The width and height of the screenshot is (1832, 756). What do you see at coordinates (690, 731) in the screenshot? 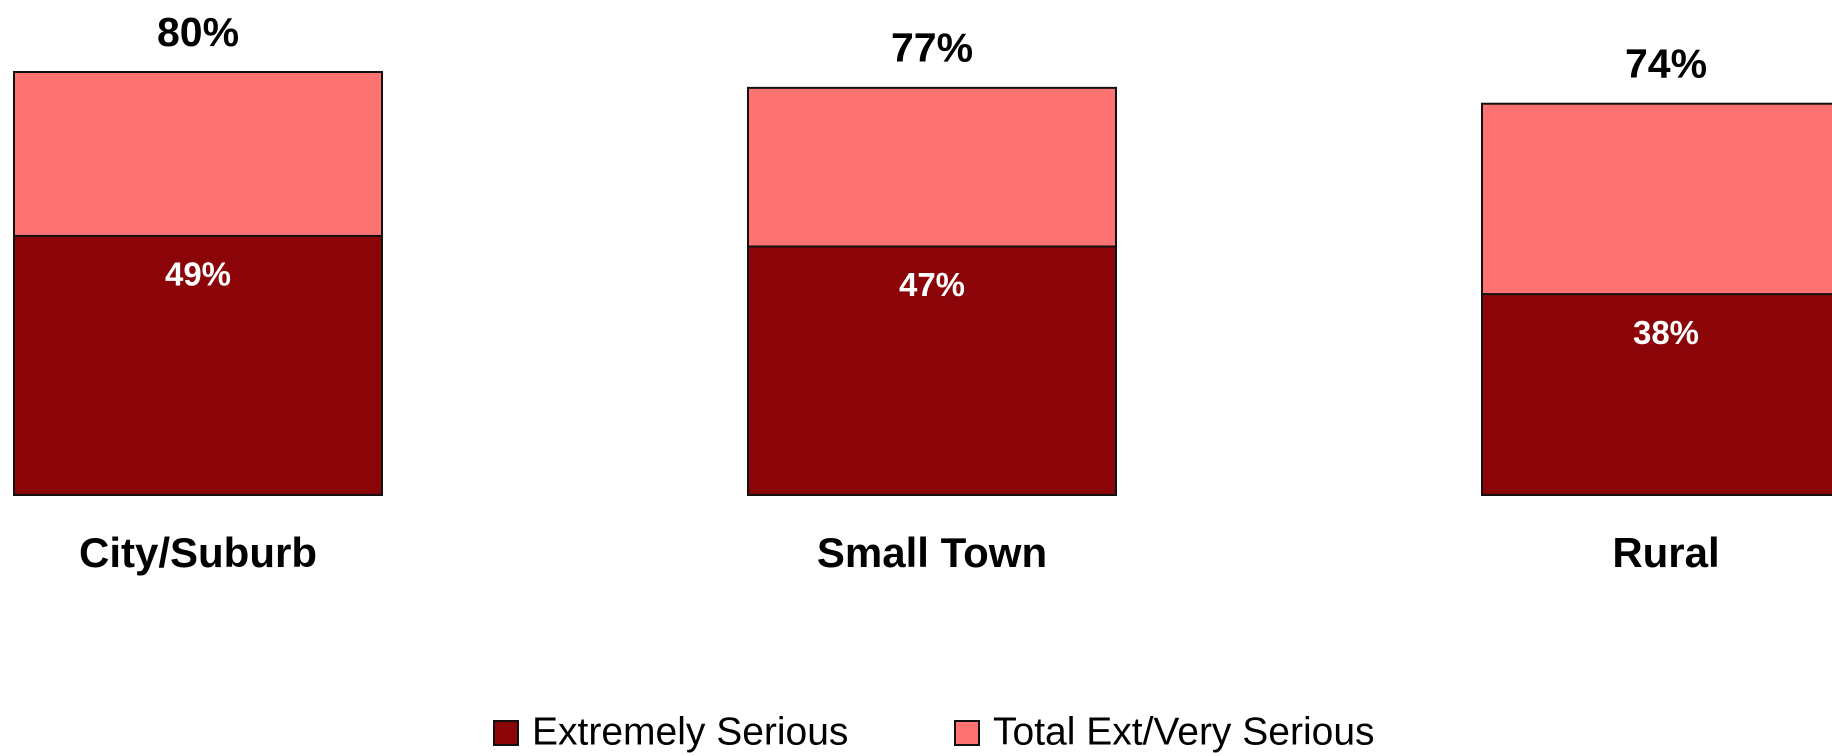
I see `legend-label: Extremely Serious` at bounding box center [690, 731].